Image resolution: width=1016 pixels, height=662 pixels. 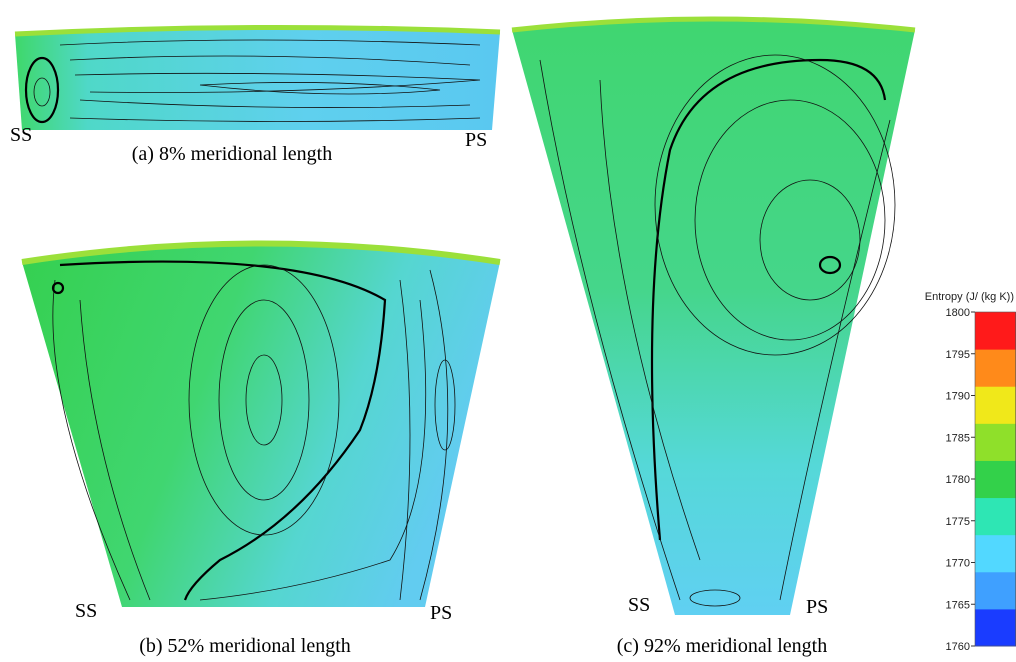 What do you see at coordinates (958, 522) in the screenshot?
I see `colorbar-tick-label: 1775` at bounding box center [958, 522].